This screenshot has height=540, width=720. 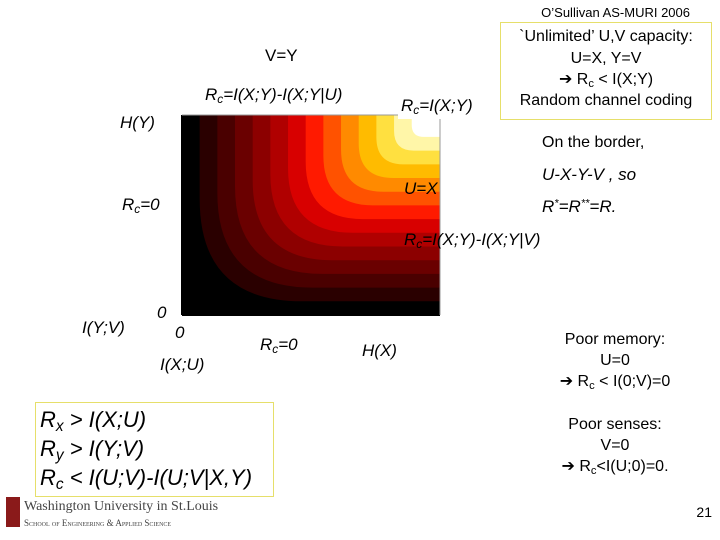 I want to click on label: H(Y), so click(x=137, y=122).